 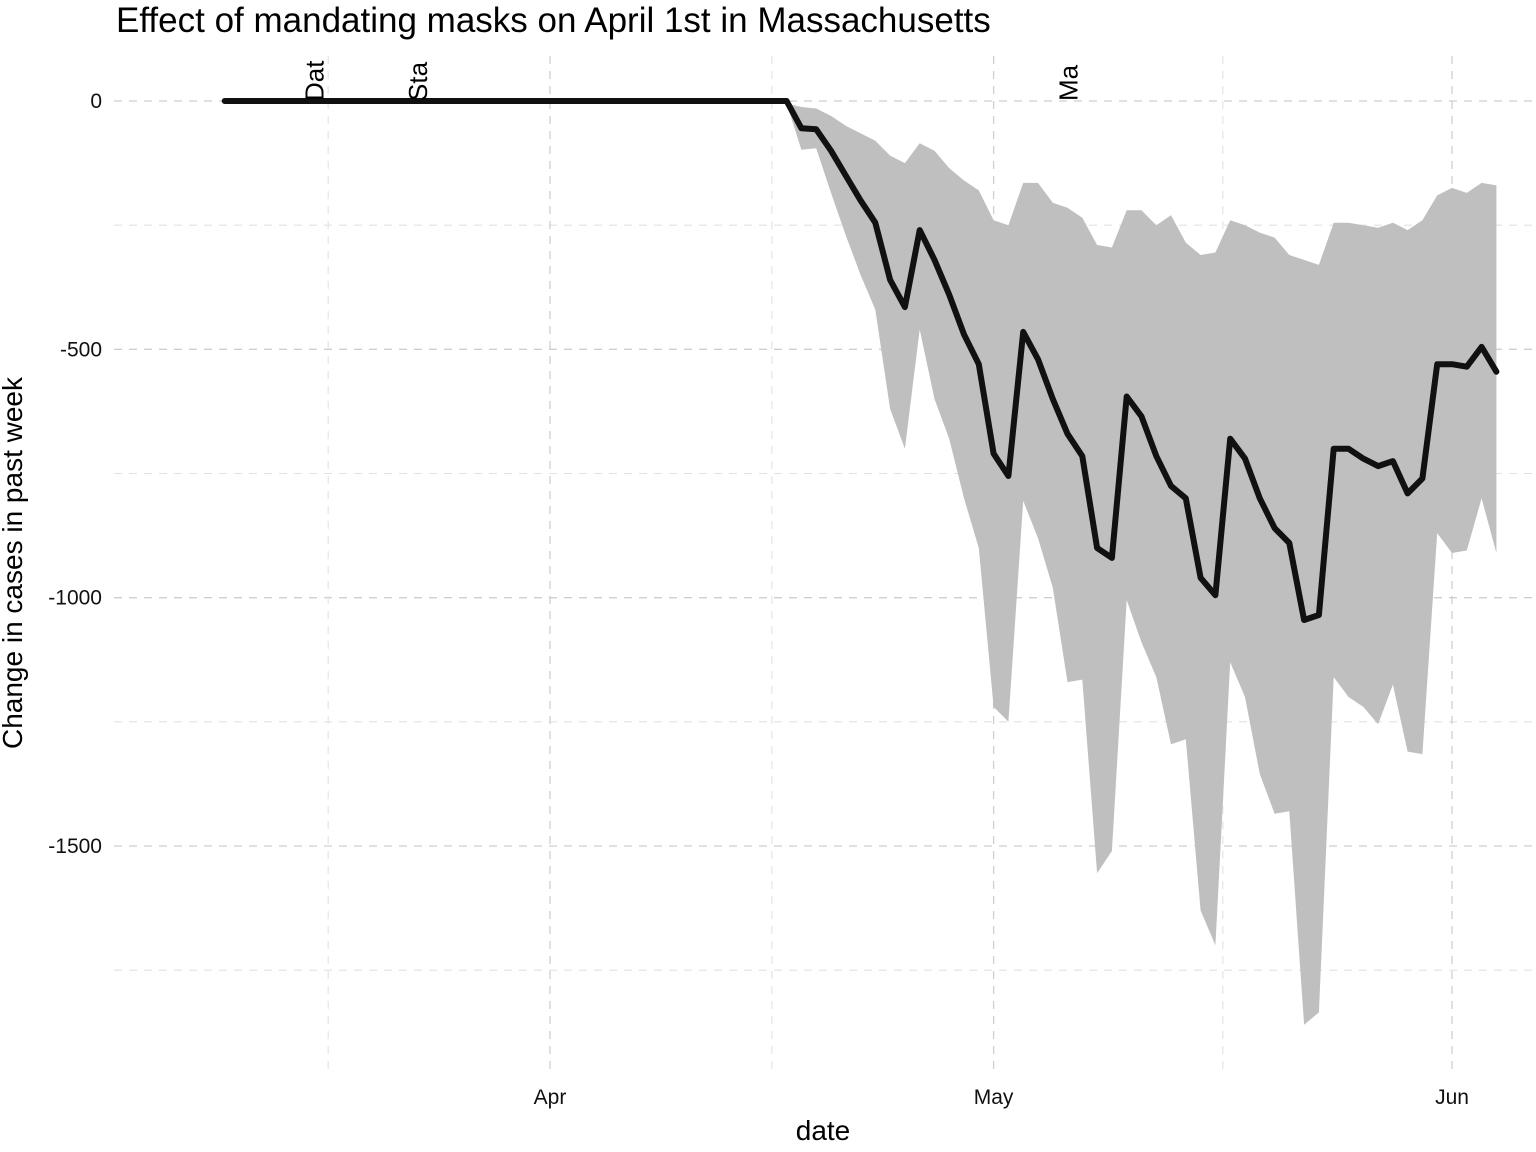 I want to click on event-label: Sta, so click(x=418, y=81).